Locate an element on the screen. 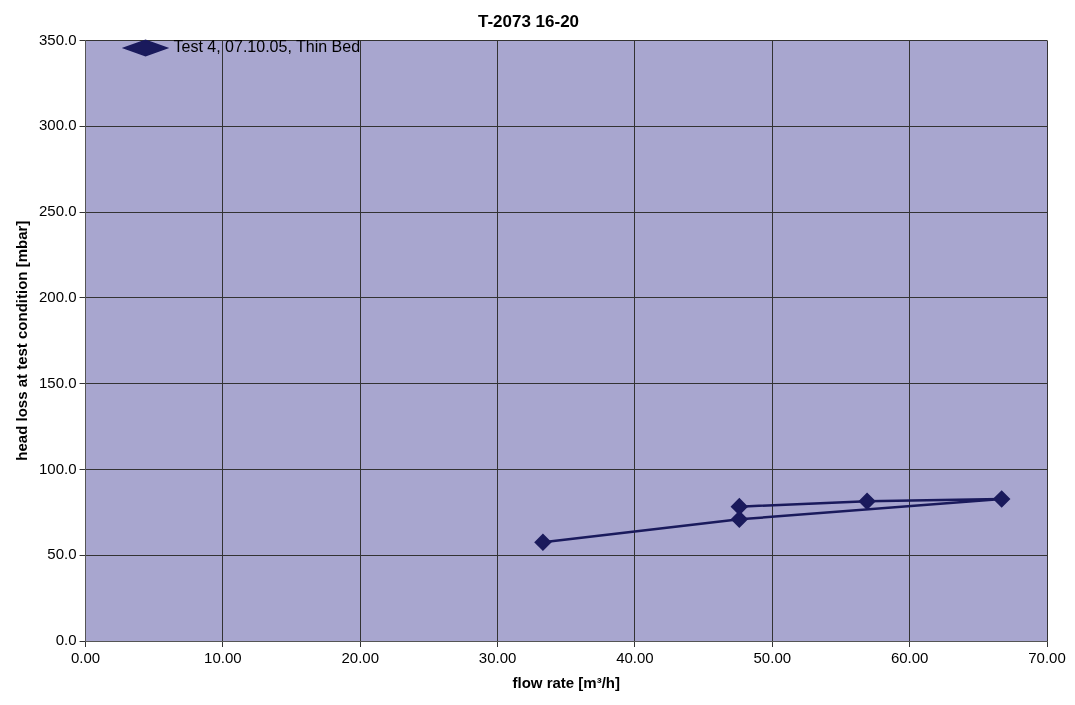 The image size is (1075, 705). legend-label: Test 4, 07.10.05, Thin Bed is located at coordinates (267, 47).